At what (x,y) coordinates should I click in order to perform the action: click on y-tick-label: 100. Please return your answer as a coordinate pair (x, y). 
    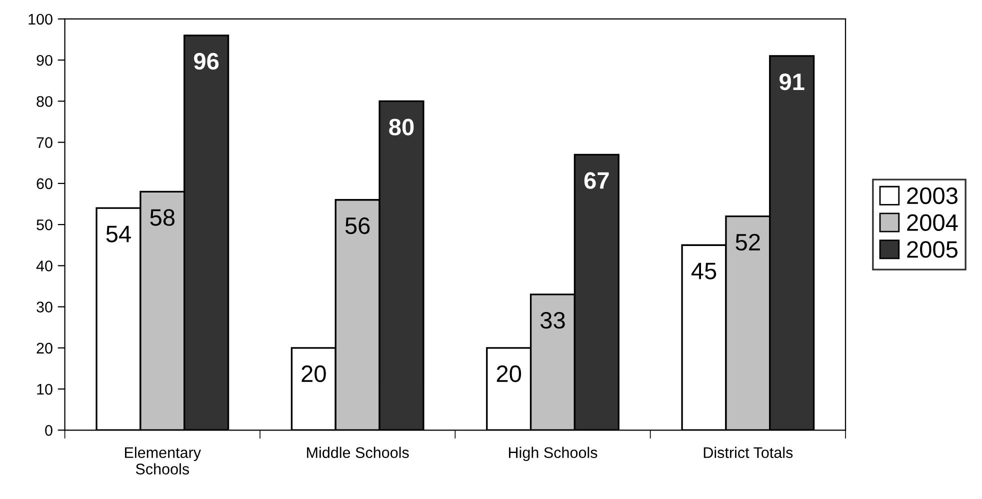
    Looking at the image, I should click on (40, 19).